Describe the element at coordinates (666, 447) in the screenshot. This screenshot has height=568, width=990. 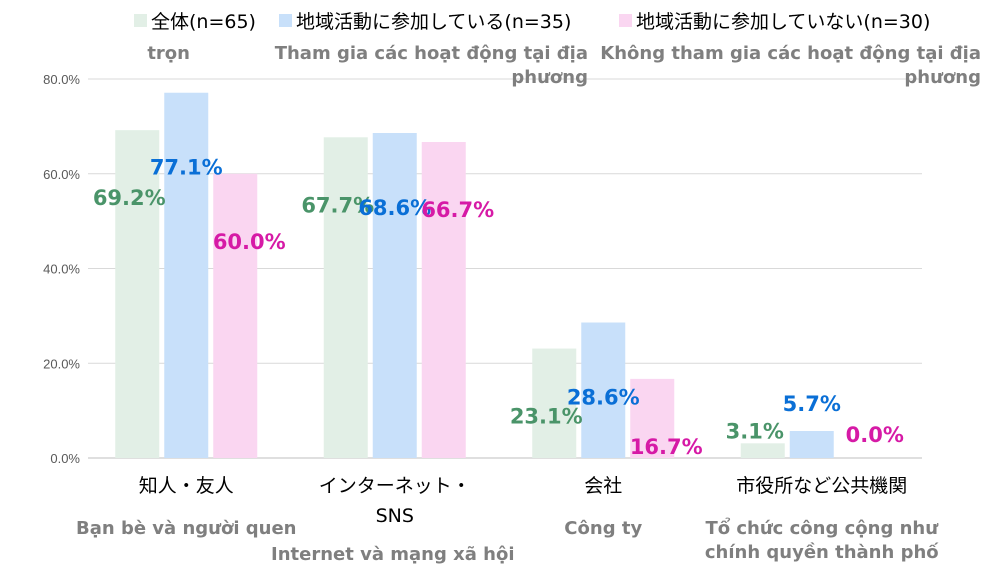
I see `data-label: 16.7%` at that location.